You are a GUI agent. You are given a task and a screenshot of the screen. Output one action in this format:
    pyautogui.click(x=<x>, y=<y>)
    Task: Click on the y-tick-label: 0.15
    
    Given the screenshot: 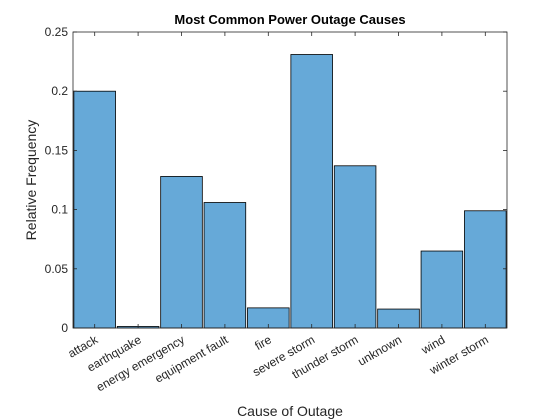 What is the action you would take?
    pyautogui.click(x=57, y=150)
    